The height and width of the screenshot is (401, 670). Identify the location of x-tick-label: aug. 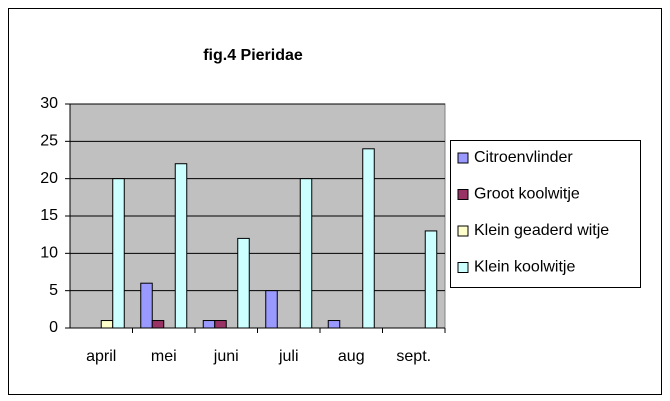
(351, 356).